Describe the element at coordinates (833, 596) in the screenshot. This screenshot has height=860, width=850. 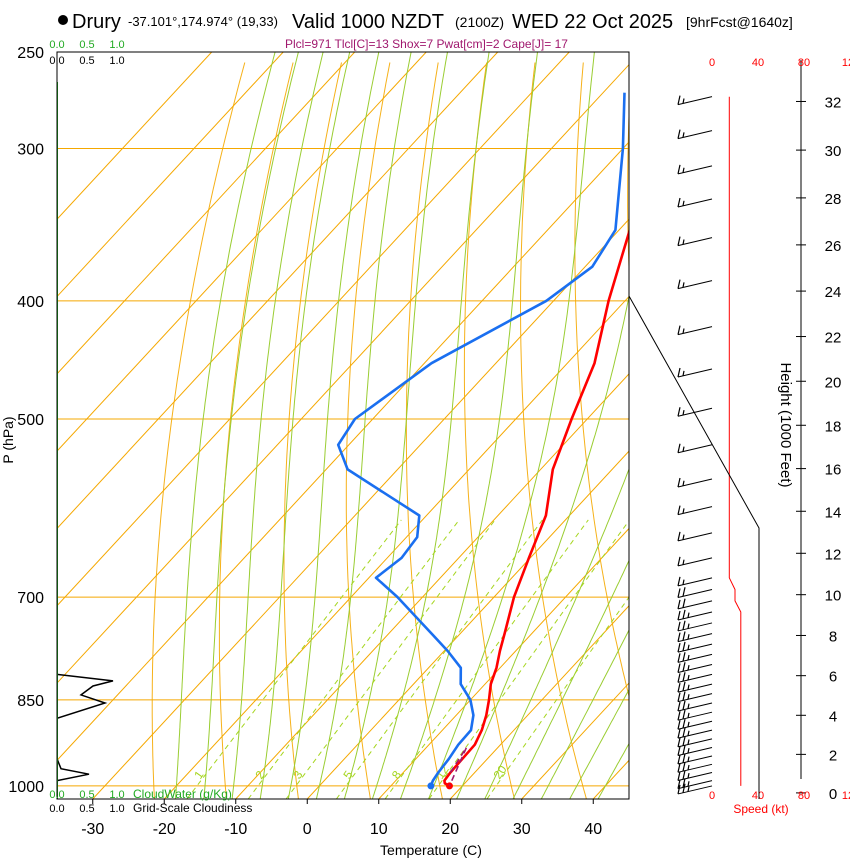
I see `height-tick-label: 10` at that location.